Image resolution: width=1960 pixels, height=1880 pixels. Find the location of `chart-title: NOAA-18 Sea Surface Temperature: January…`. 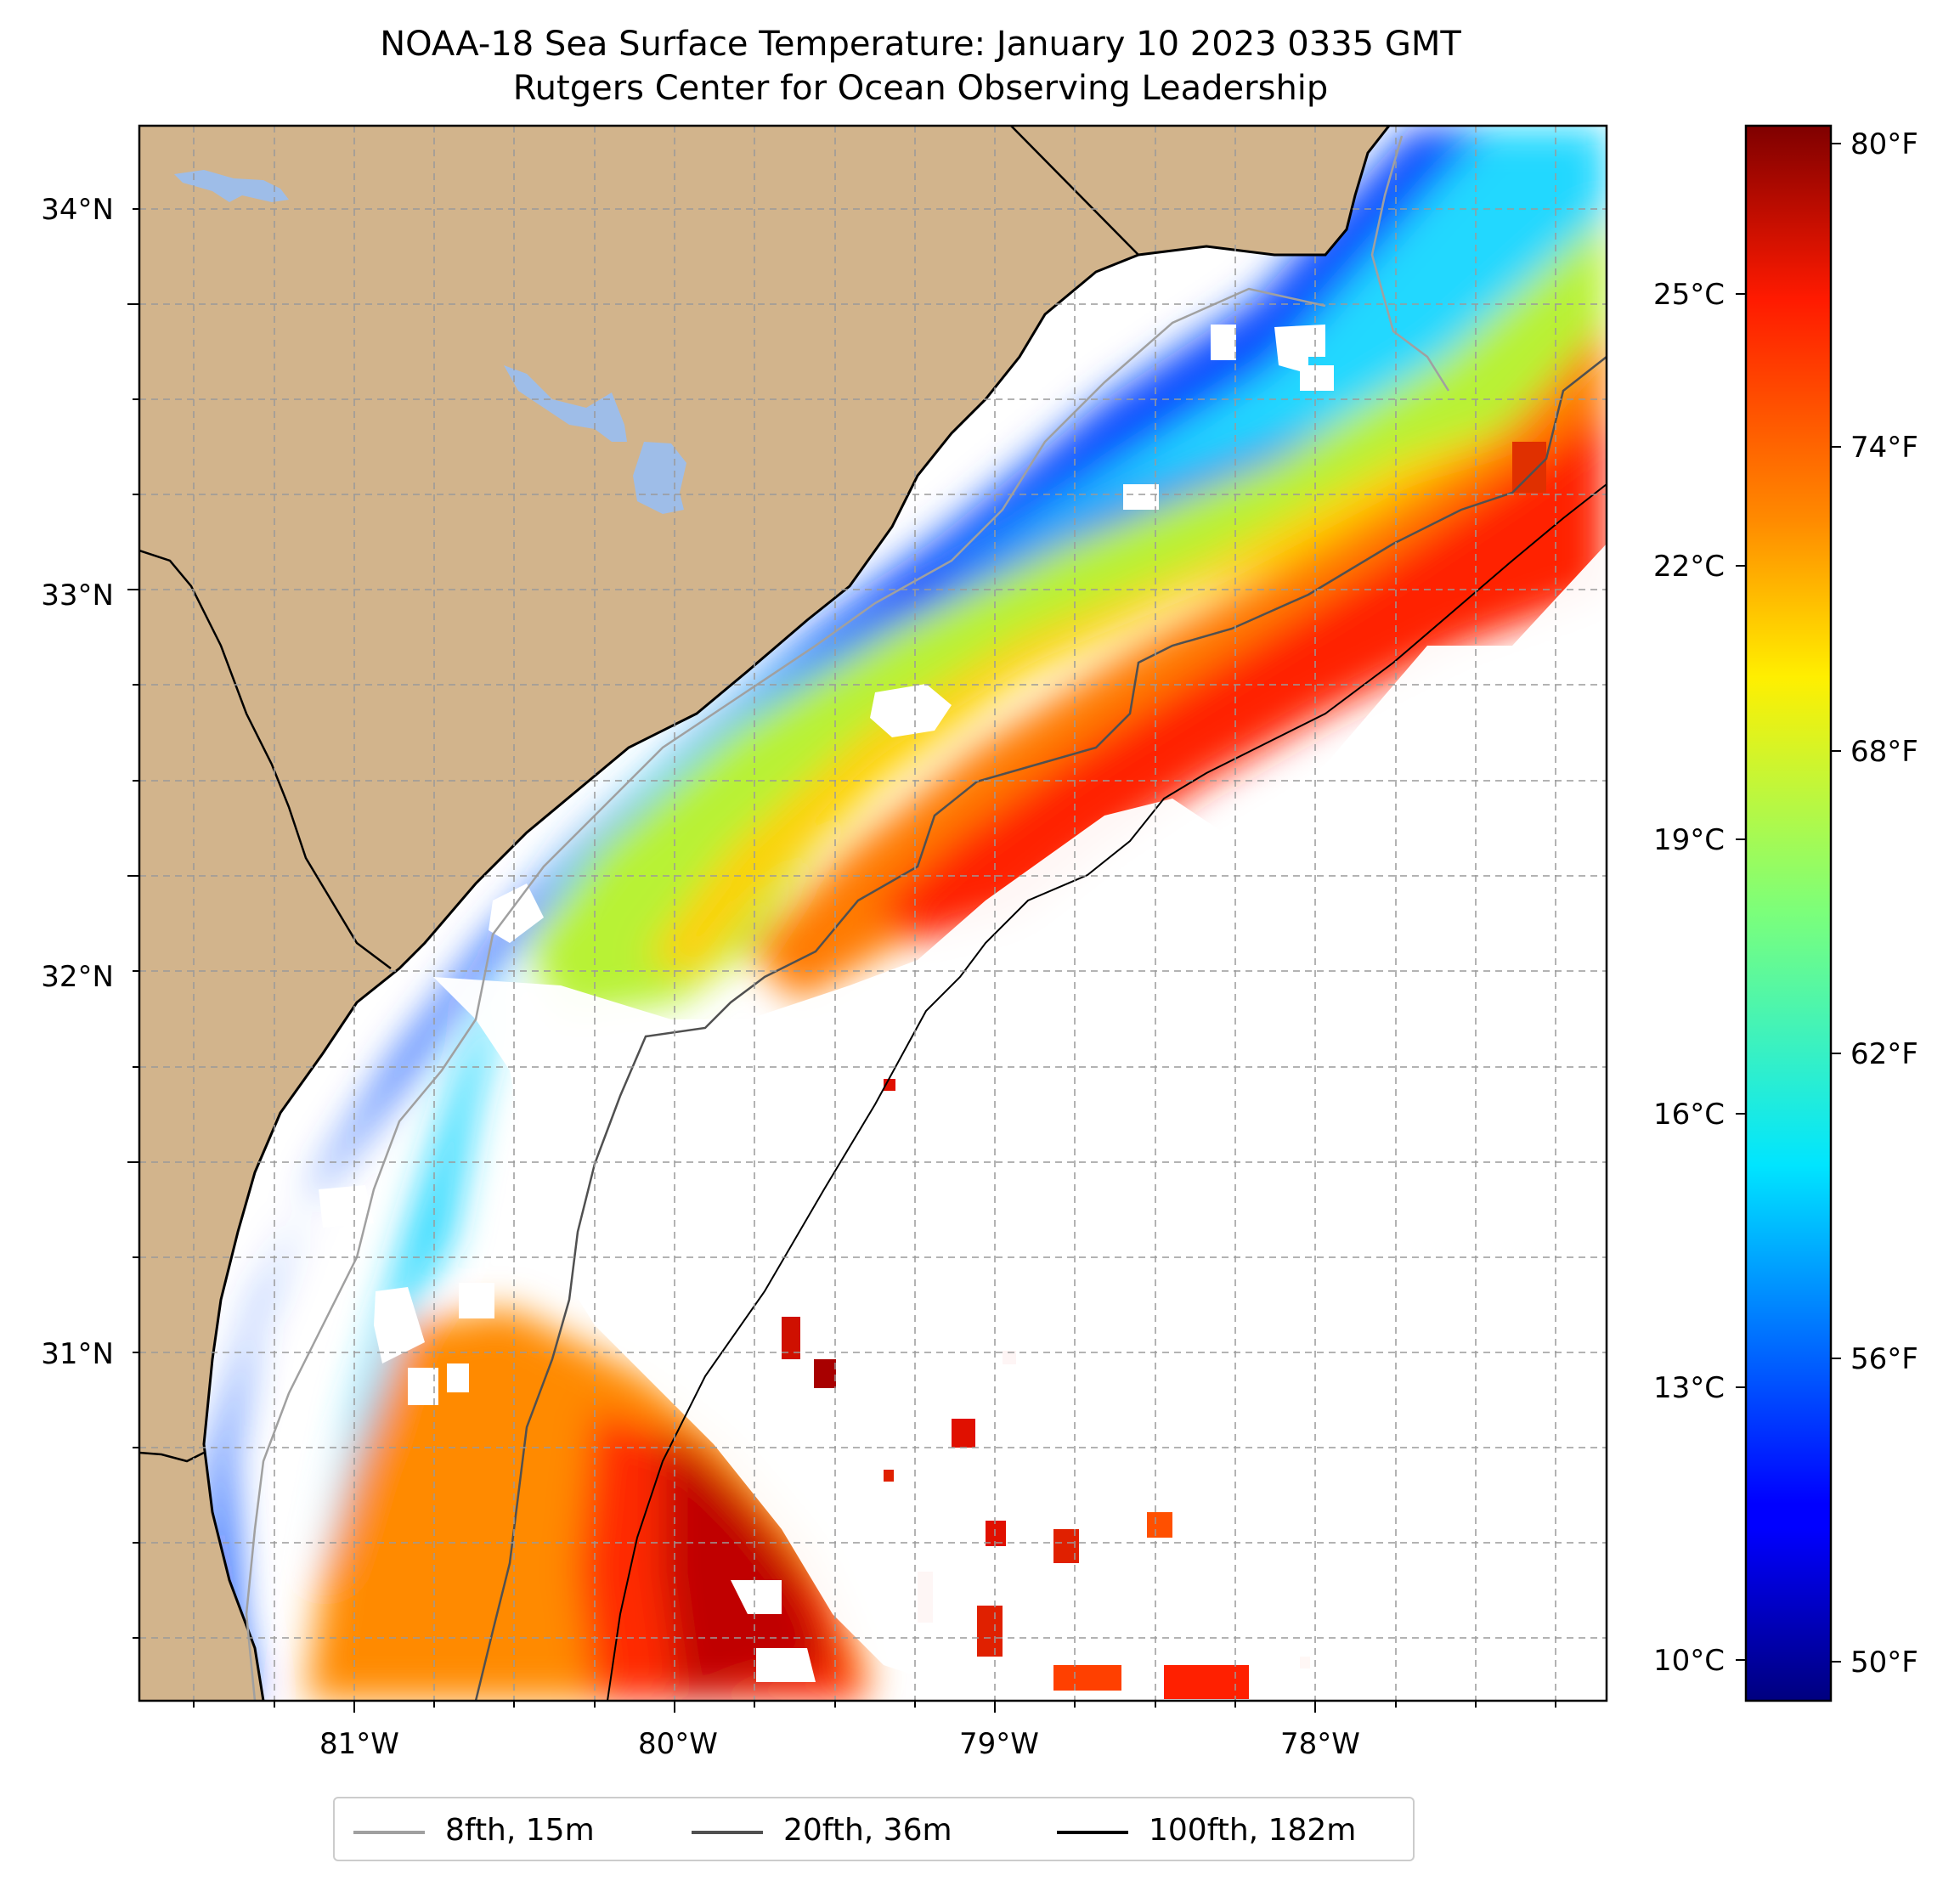

chart-title: NOAA-18 Sea Surface Temperature: January… is located at coordinates (921, 45).